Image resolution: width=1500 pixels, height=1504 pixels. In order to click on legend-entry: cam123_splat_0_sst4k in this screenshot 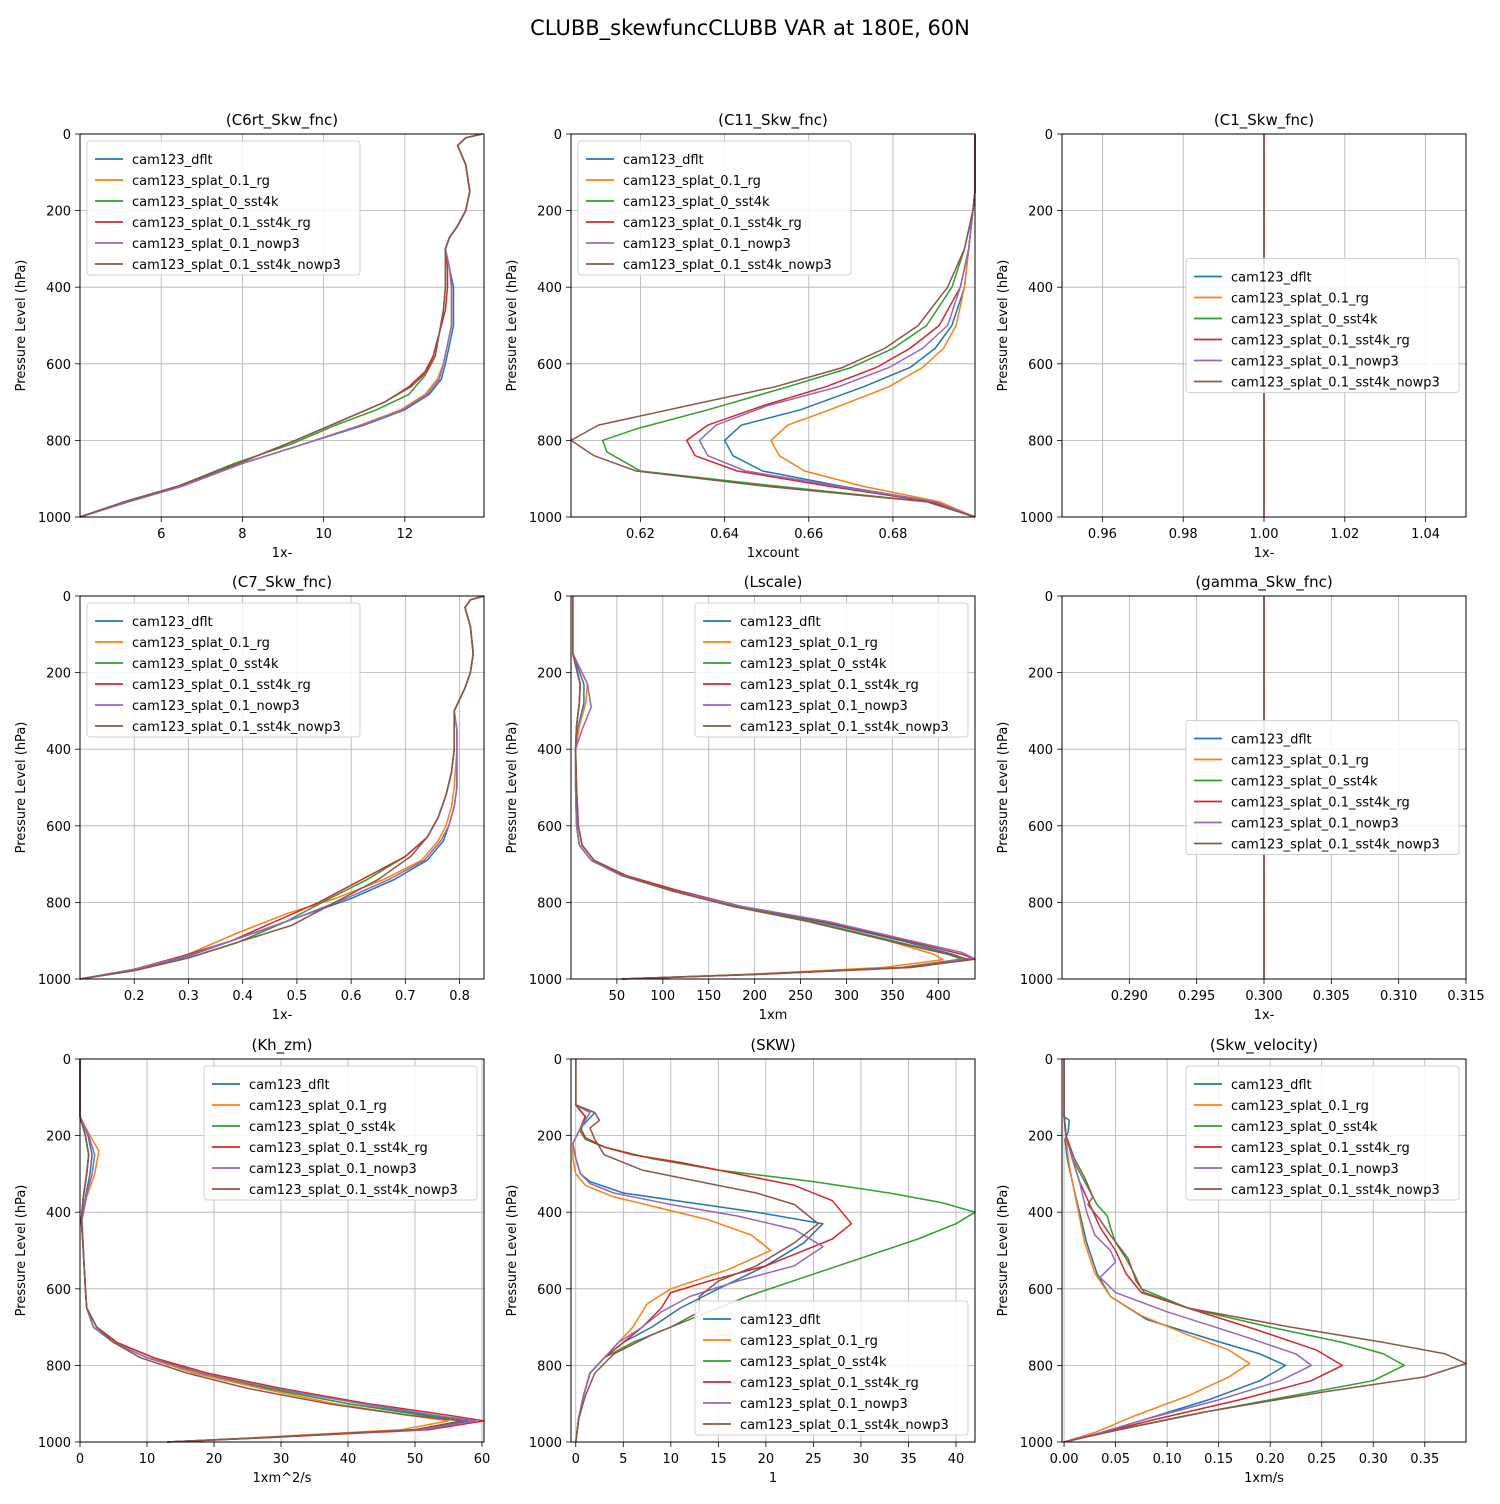, I will do `click(205, 202)`.